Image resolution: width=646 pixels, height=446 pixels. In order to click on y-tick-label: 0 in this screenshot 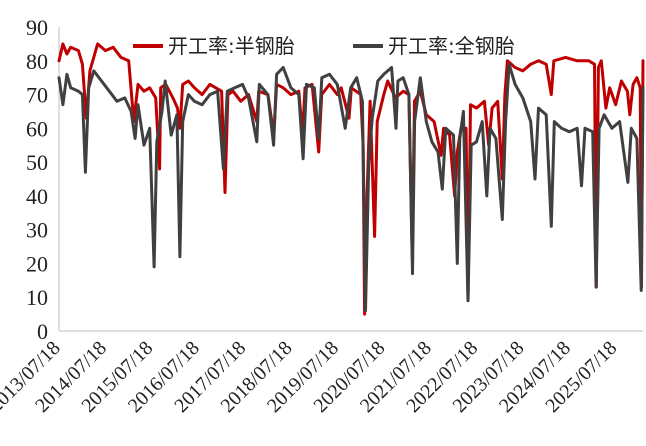, I will do `click(42, 331)`.